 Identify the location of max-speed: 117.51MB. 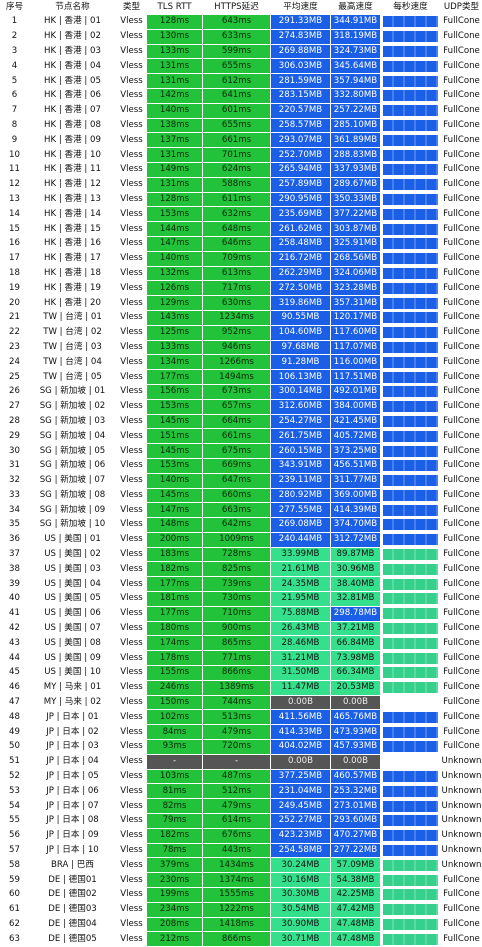
(356, 377).